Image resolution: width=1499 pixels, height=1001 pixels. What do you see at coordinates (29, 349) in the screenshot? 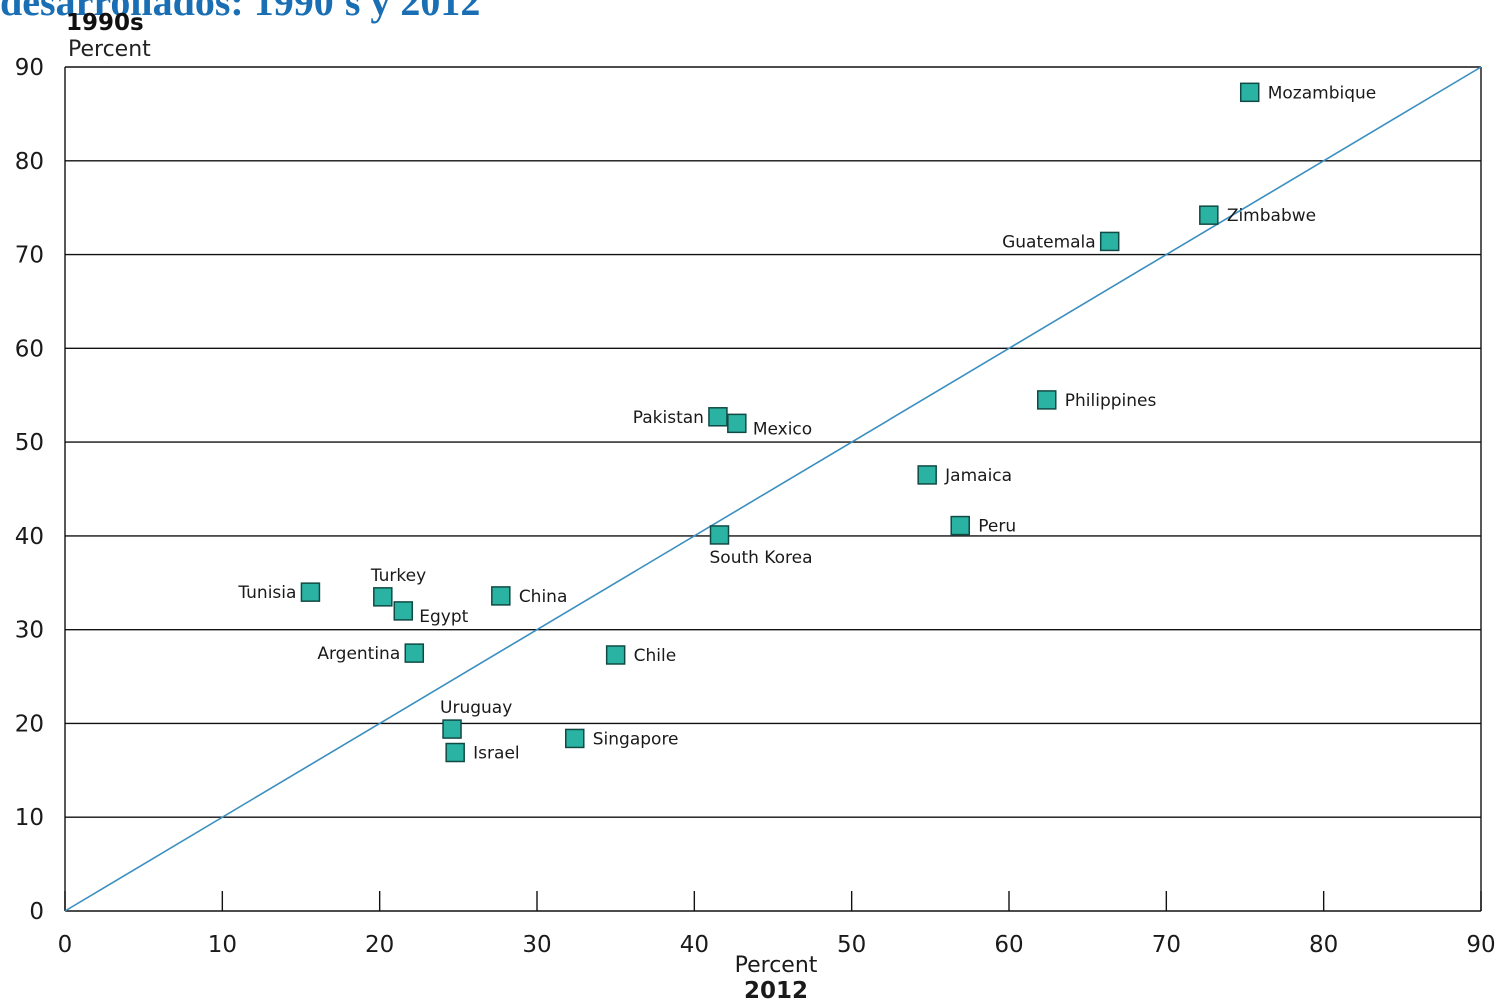
I see `y-tick-label: 60` at bounding box center [29, 349].